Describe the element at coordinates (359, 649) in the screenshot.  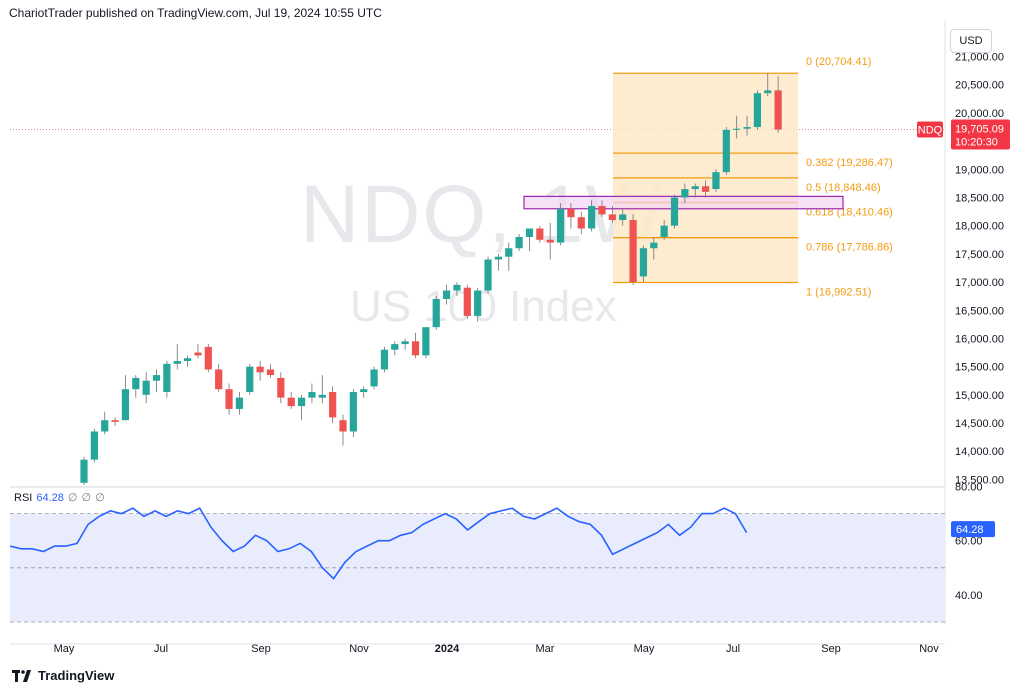
I see `time-tick-label: Nov` at that location.